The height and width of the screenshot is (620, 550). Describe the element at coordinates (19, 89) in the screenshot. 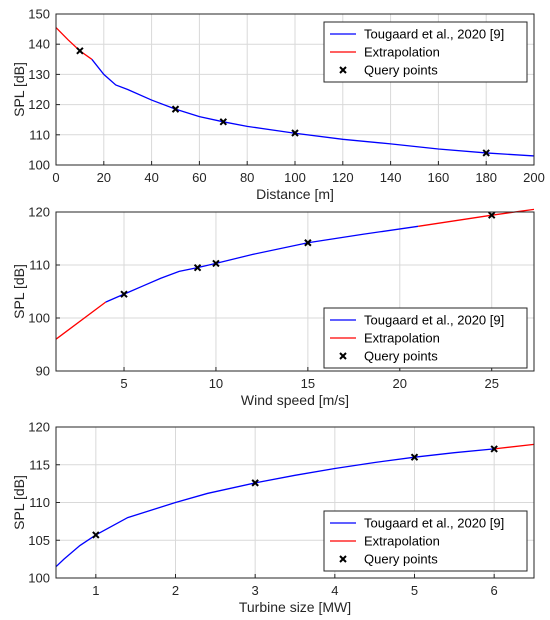

I see `distance-y-axis-label: SPL [dB]` at that location.